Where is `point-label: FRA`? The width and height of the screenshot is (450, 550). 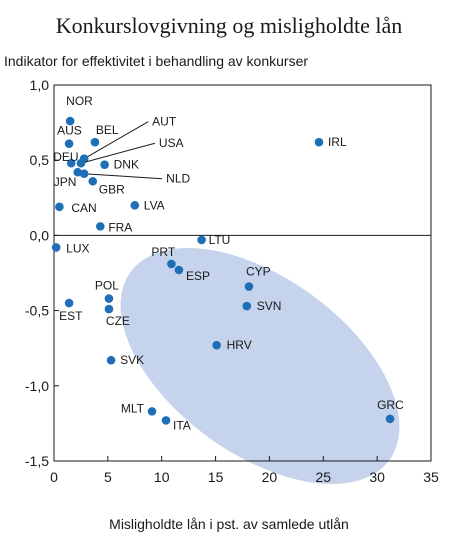 point-label: FRA is located at coordinates (120, 227).